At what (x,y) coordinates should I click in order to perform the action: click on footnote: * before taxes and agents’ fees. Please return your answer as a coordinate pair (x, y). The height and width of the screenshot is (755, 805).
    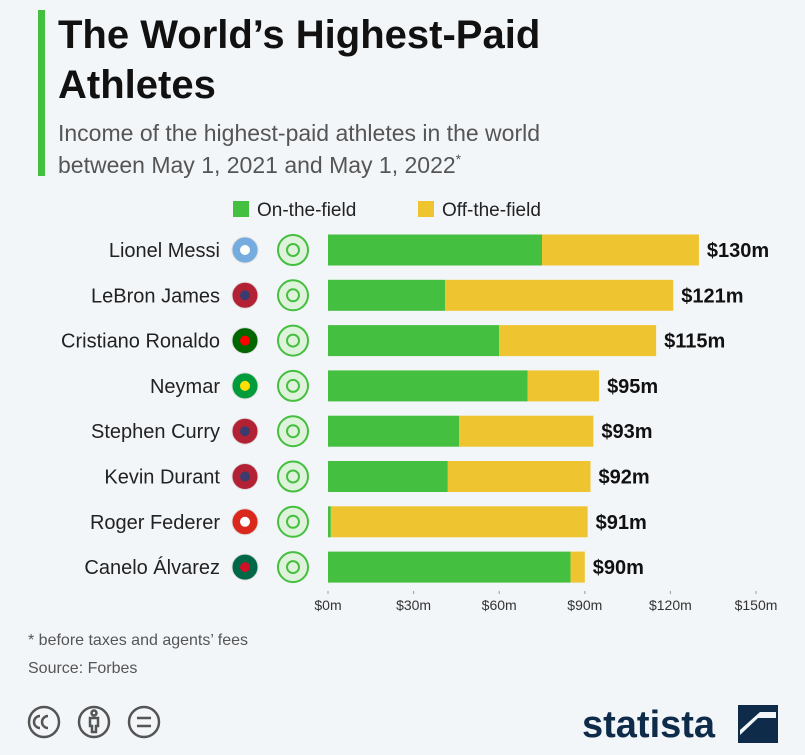
    Looking at the image, I should click on (138, 640).